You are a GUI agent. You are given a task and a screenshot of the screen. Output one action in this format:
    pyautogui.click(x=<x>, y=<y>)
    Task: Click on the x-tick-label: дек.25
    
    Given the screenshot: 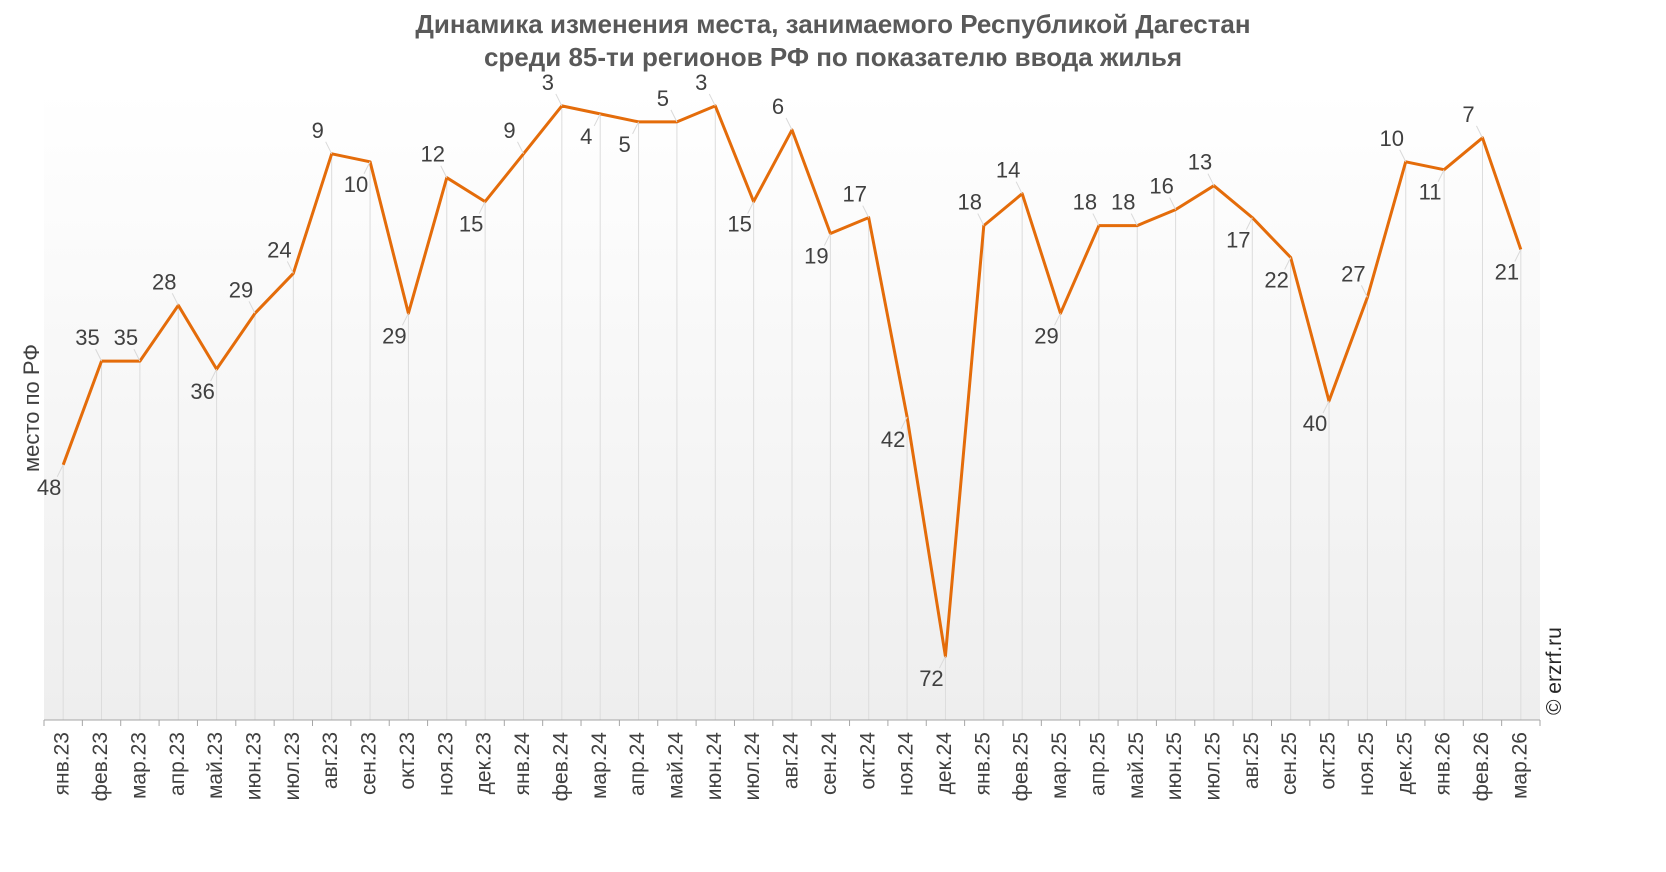 What is the action you would take?
    pyautogui.click(x=1404, y=763)
    